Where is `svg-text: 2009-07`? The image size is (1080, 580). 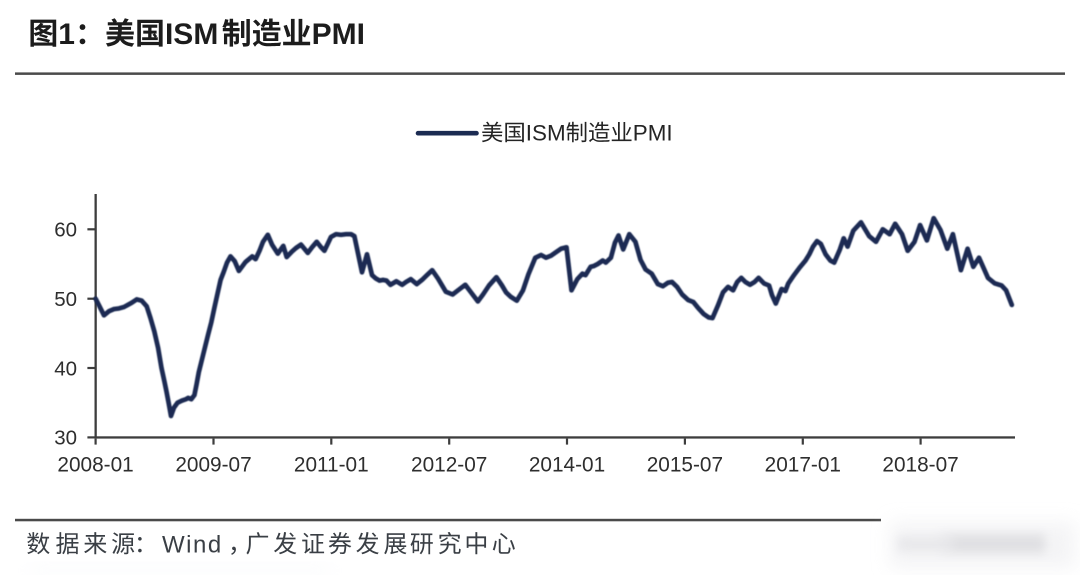 svg-text: 2009-07 is located at coordinates (213, 465).